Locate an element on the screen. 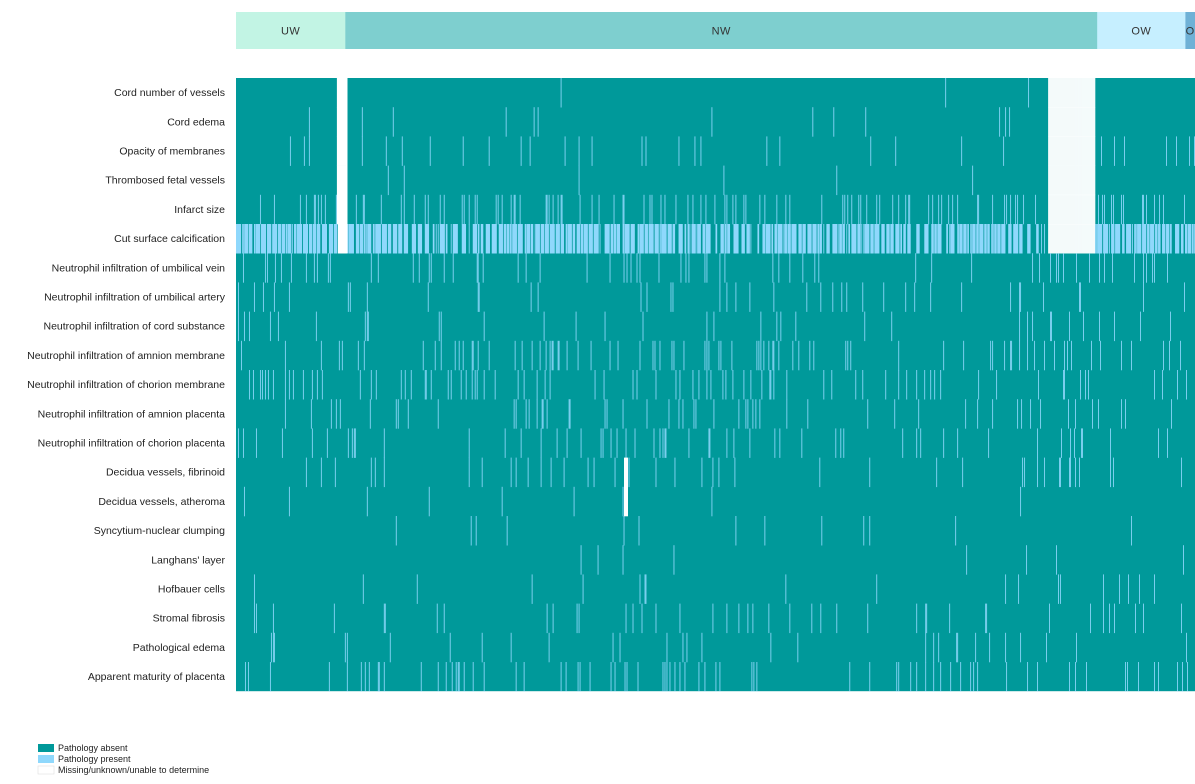  group-segment-nw is located at coordinates (721, 30).